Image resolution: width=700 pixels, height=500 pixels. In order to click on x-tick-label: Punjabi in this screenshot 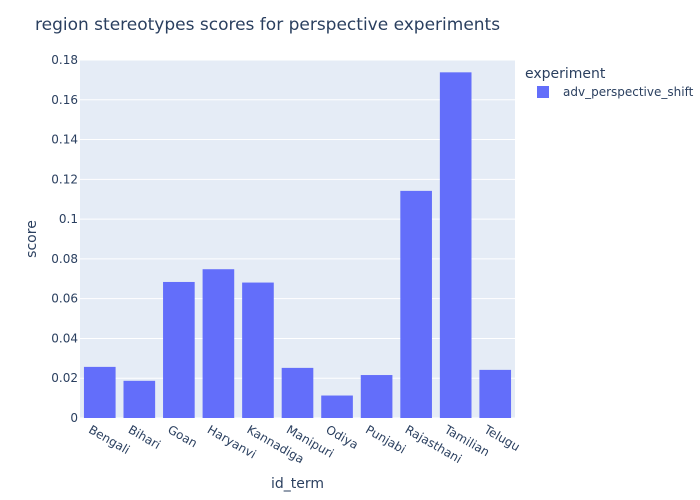, I will do `click(385, 439)`.